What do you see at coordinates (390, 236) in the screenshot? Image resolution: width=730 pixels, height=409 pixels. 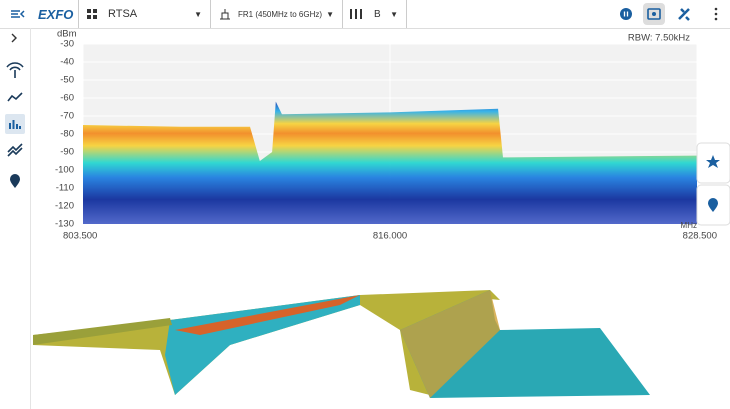 I see `x-tick-label: 816.000` at bounding box center [390, 236].